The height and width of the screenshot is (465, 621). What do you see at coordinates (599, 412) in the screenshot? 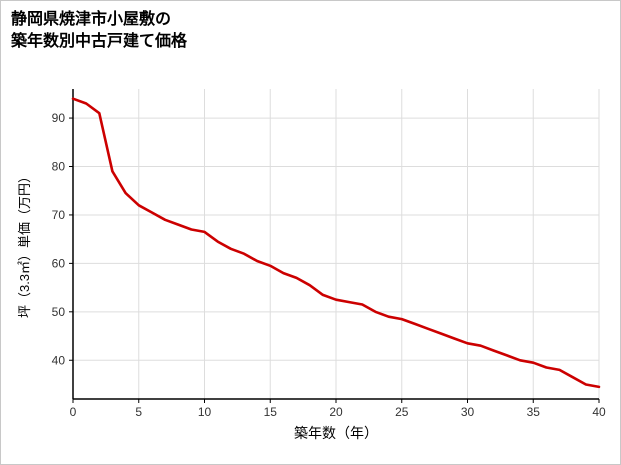
I see `x-tick-label: 40` at bounding box center [599, 412].